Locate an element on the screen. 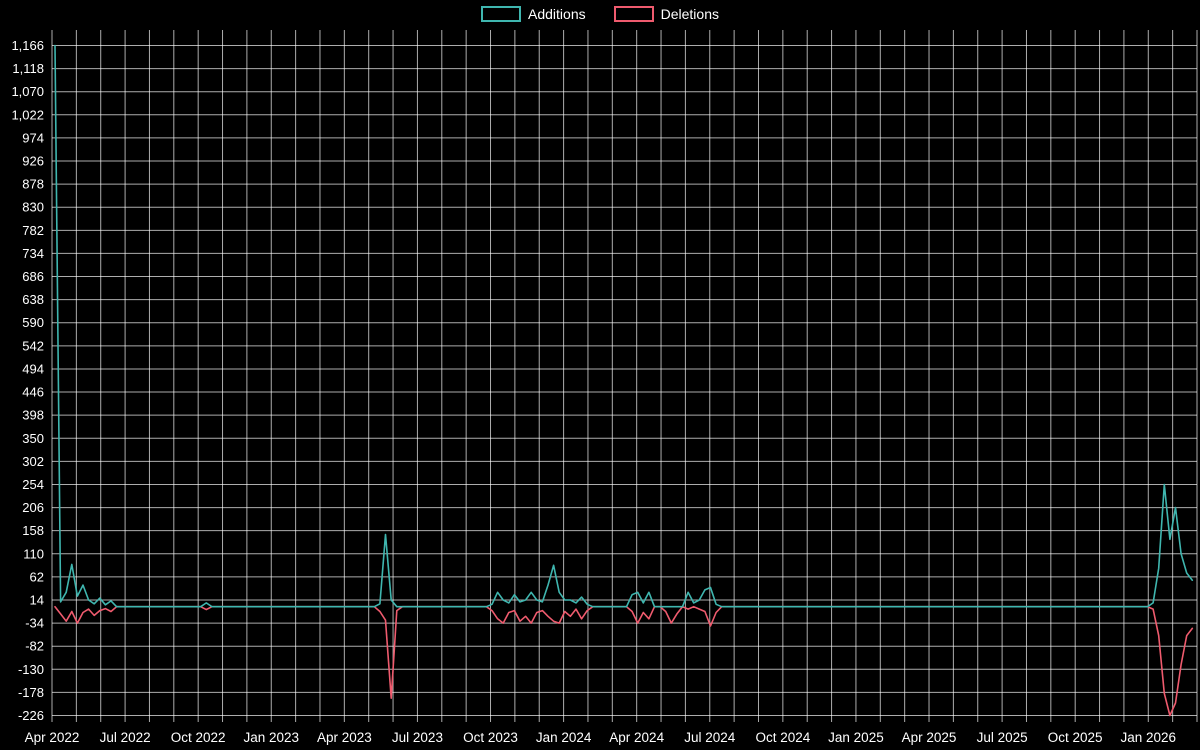  svg-text: 254 is located at coordinates (33, 484).